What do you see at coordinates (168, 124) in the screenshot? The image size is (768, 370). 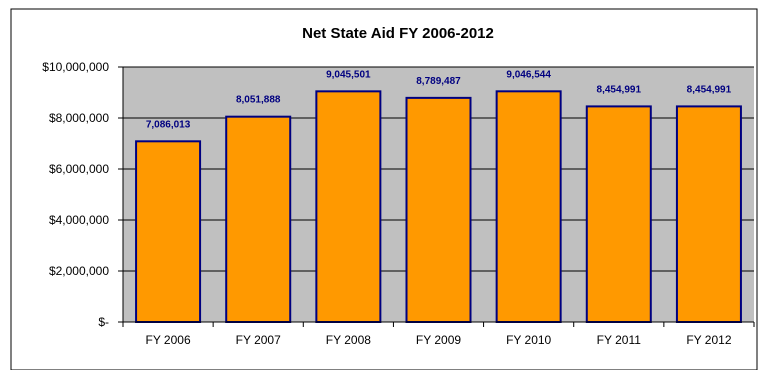 I see `data-label: 7,086,013` at bounding box center [168, 124].